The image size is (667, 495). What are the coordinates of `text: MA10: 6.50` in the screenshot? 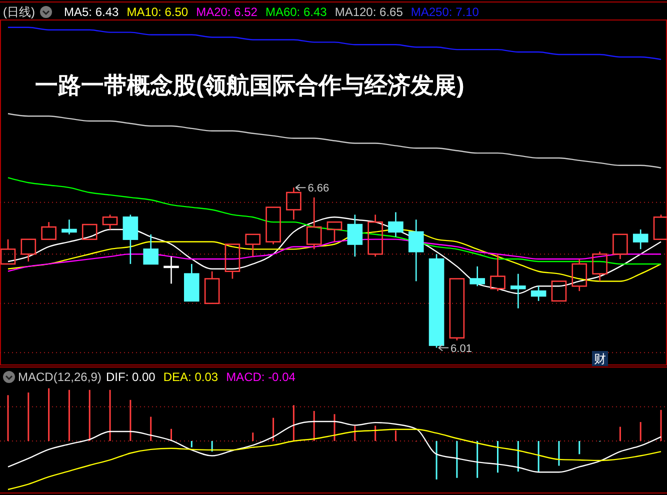 It's located at (157, 12).